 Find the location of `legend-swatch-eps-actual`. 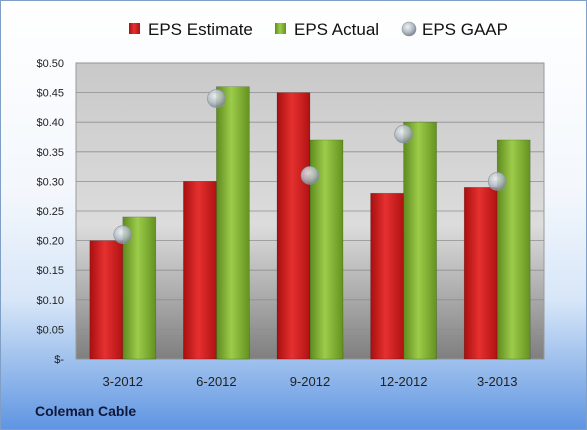

legend-swatch-eps-actual is located at coordinates (280, 28).